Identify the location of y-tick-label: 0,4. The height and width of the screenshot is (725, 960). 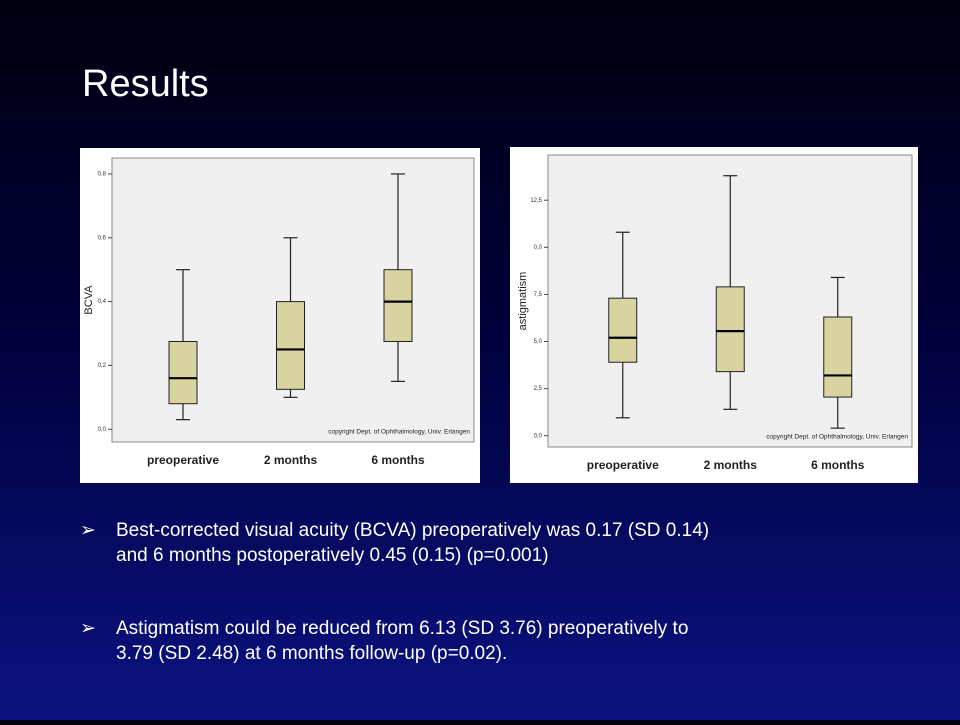
(102, 302).